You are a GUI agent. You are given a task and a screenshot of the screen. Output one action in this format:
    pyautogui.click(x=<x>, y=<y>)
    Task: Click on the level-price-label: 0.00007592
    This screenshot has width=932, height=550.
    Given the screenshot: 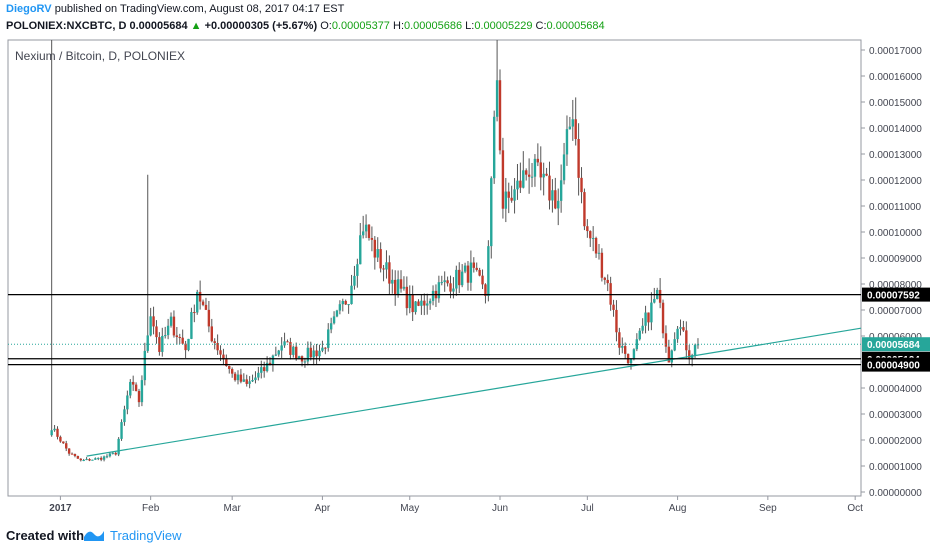 What is the action you would take?
    pyautogui.click(x=893, y=296)
    